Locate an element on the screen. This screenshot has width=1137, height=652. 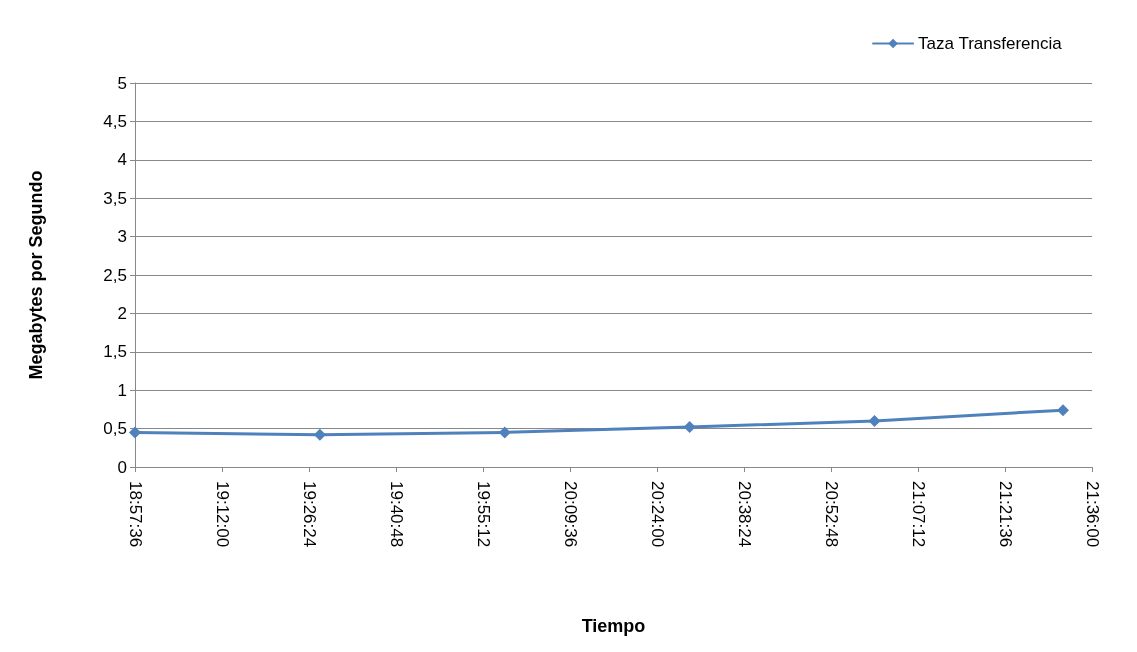
y-tick-label: 4 is located at coordinates (122, 160).